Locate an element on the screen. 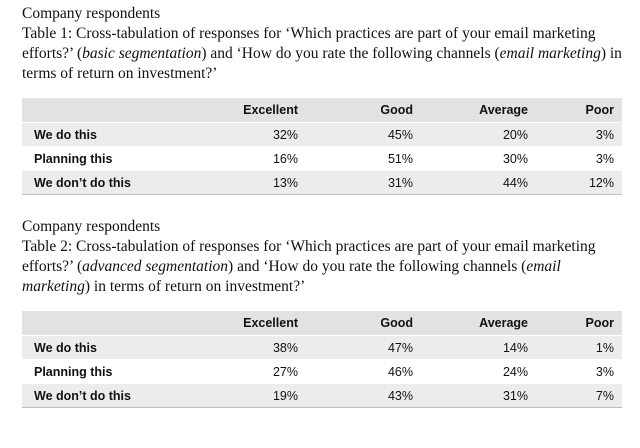  table-cell: 45% is located at coordinates (363, 134).